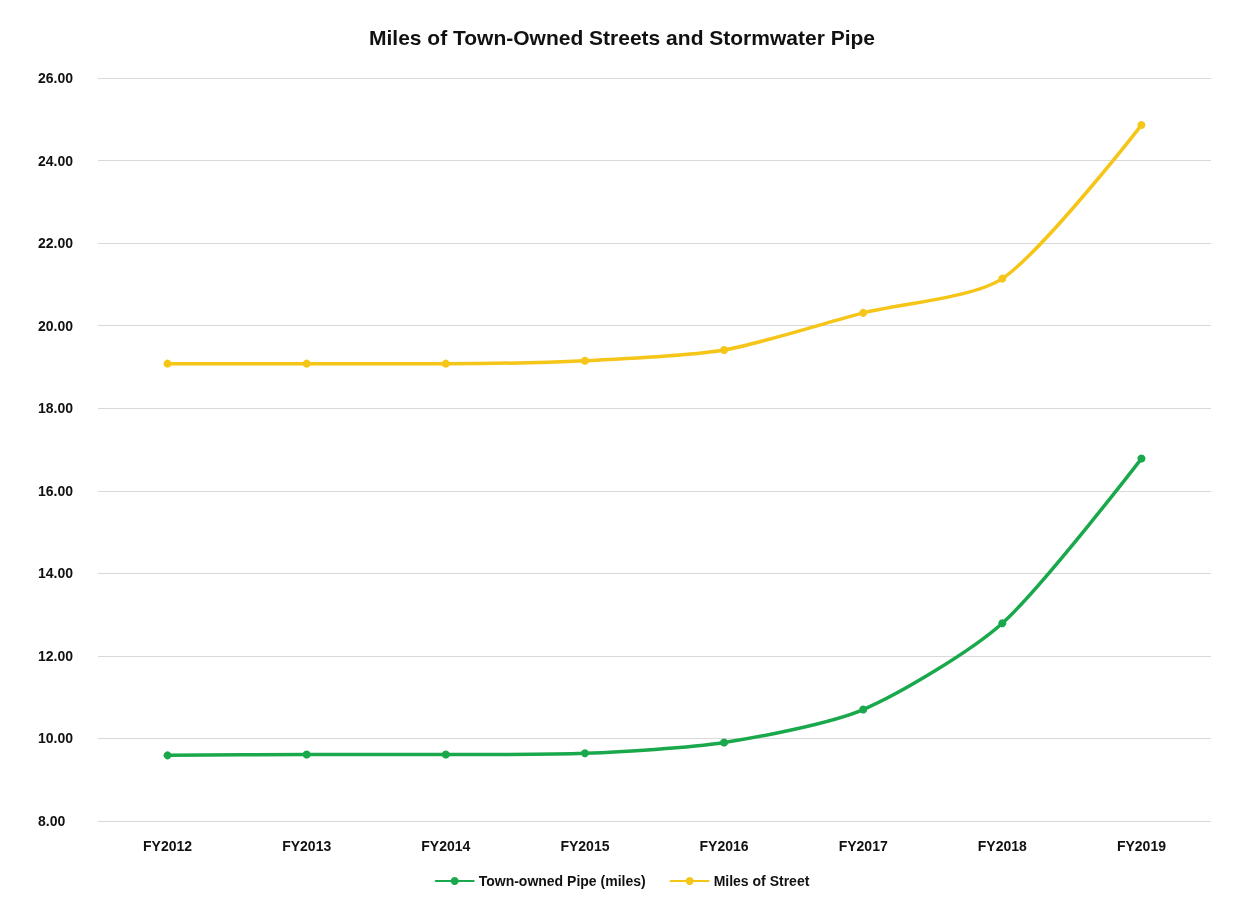 The width and height of the screenshot is (1244, 907). I want to click on y-tick-label: 26.00, so click(56, 78).